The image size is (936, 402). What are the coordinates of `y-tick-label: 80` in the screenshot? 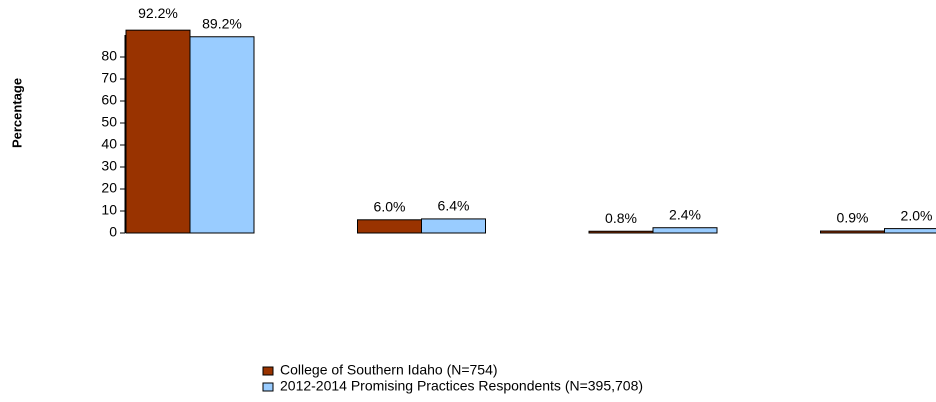 It's located at (109, 56).